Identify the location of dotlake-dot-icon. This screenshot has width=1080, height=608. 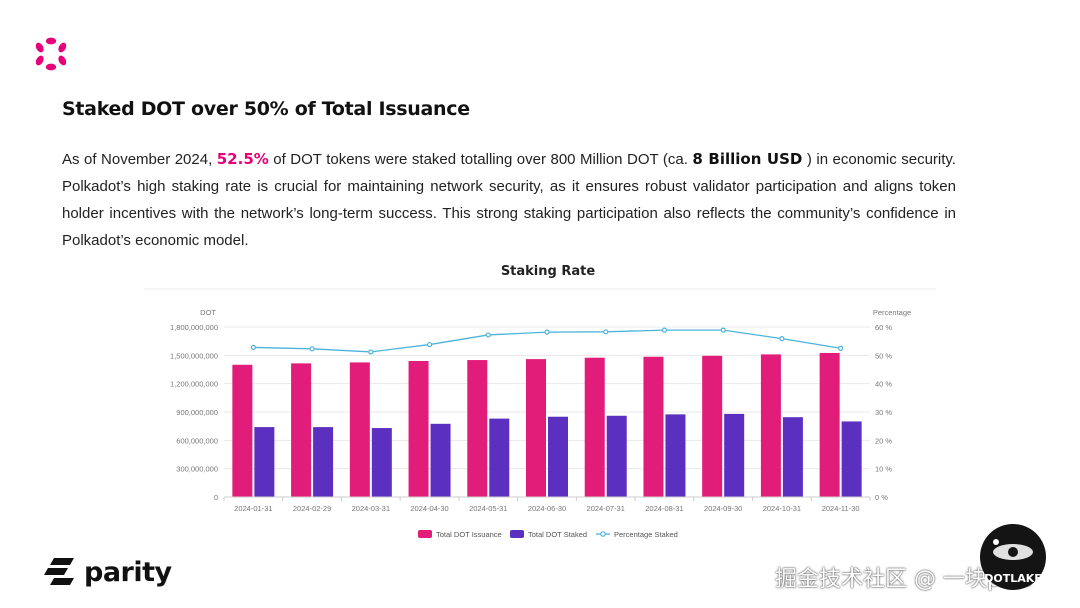
(996, 542).